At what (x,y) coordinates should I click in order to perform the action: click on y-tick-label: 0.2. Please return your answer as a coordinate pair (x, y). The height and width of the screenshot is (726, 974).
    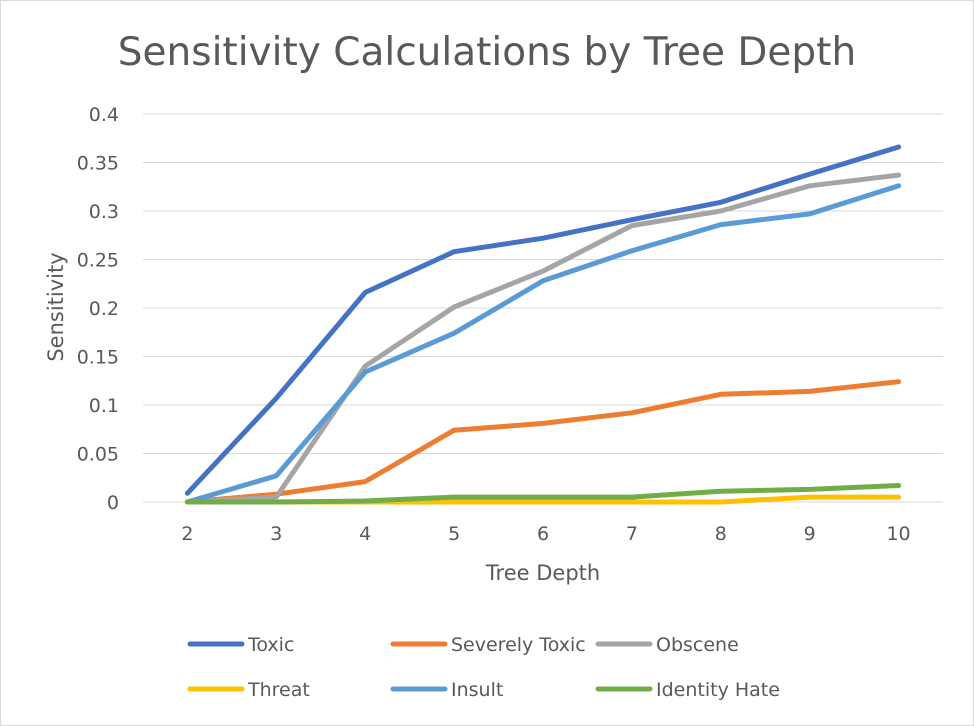
    Looking at the image, I should click on (104, 309).